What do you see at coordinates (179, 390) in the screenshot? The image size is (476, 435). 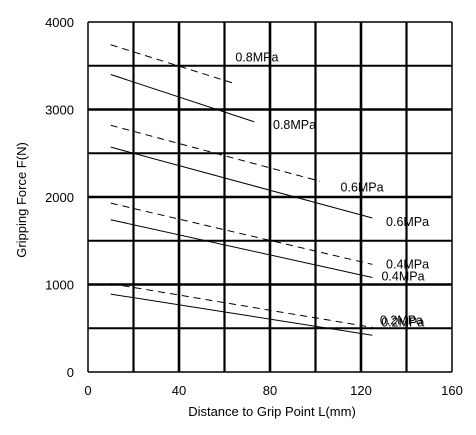 I see `x-tick-label: 40` at bounding box center [179, 390].